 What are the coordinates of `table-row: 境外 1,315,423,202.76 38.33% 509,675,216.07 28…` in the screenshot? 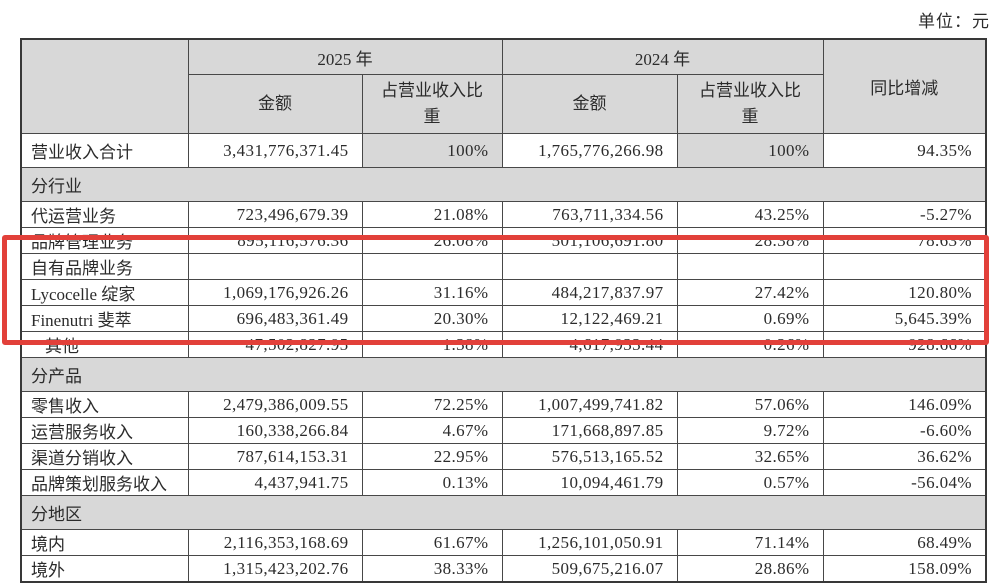 It's located at (503, 569).